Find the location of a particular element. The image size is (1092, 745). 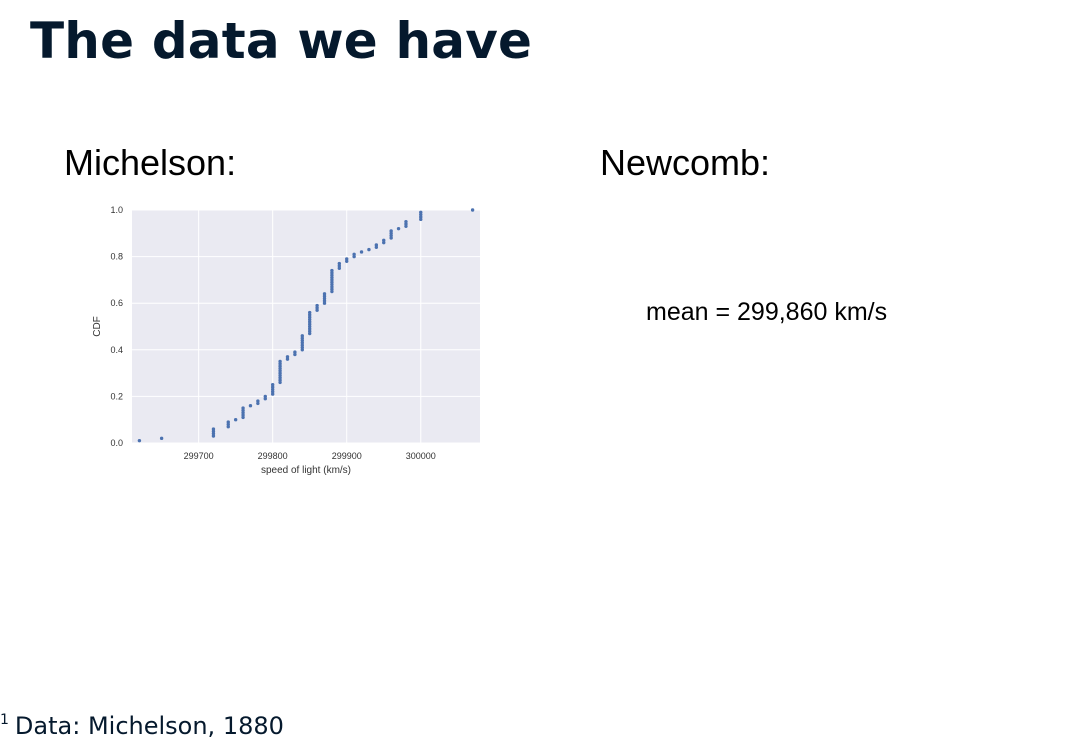

footnote: 1 Data: Michelson, 1880 is located at coordinates (142, 726).